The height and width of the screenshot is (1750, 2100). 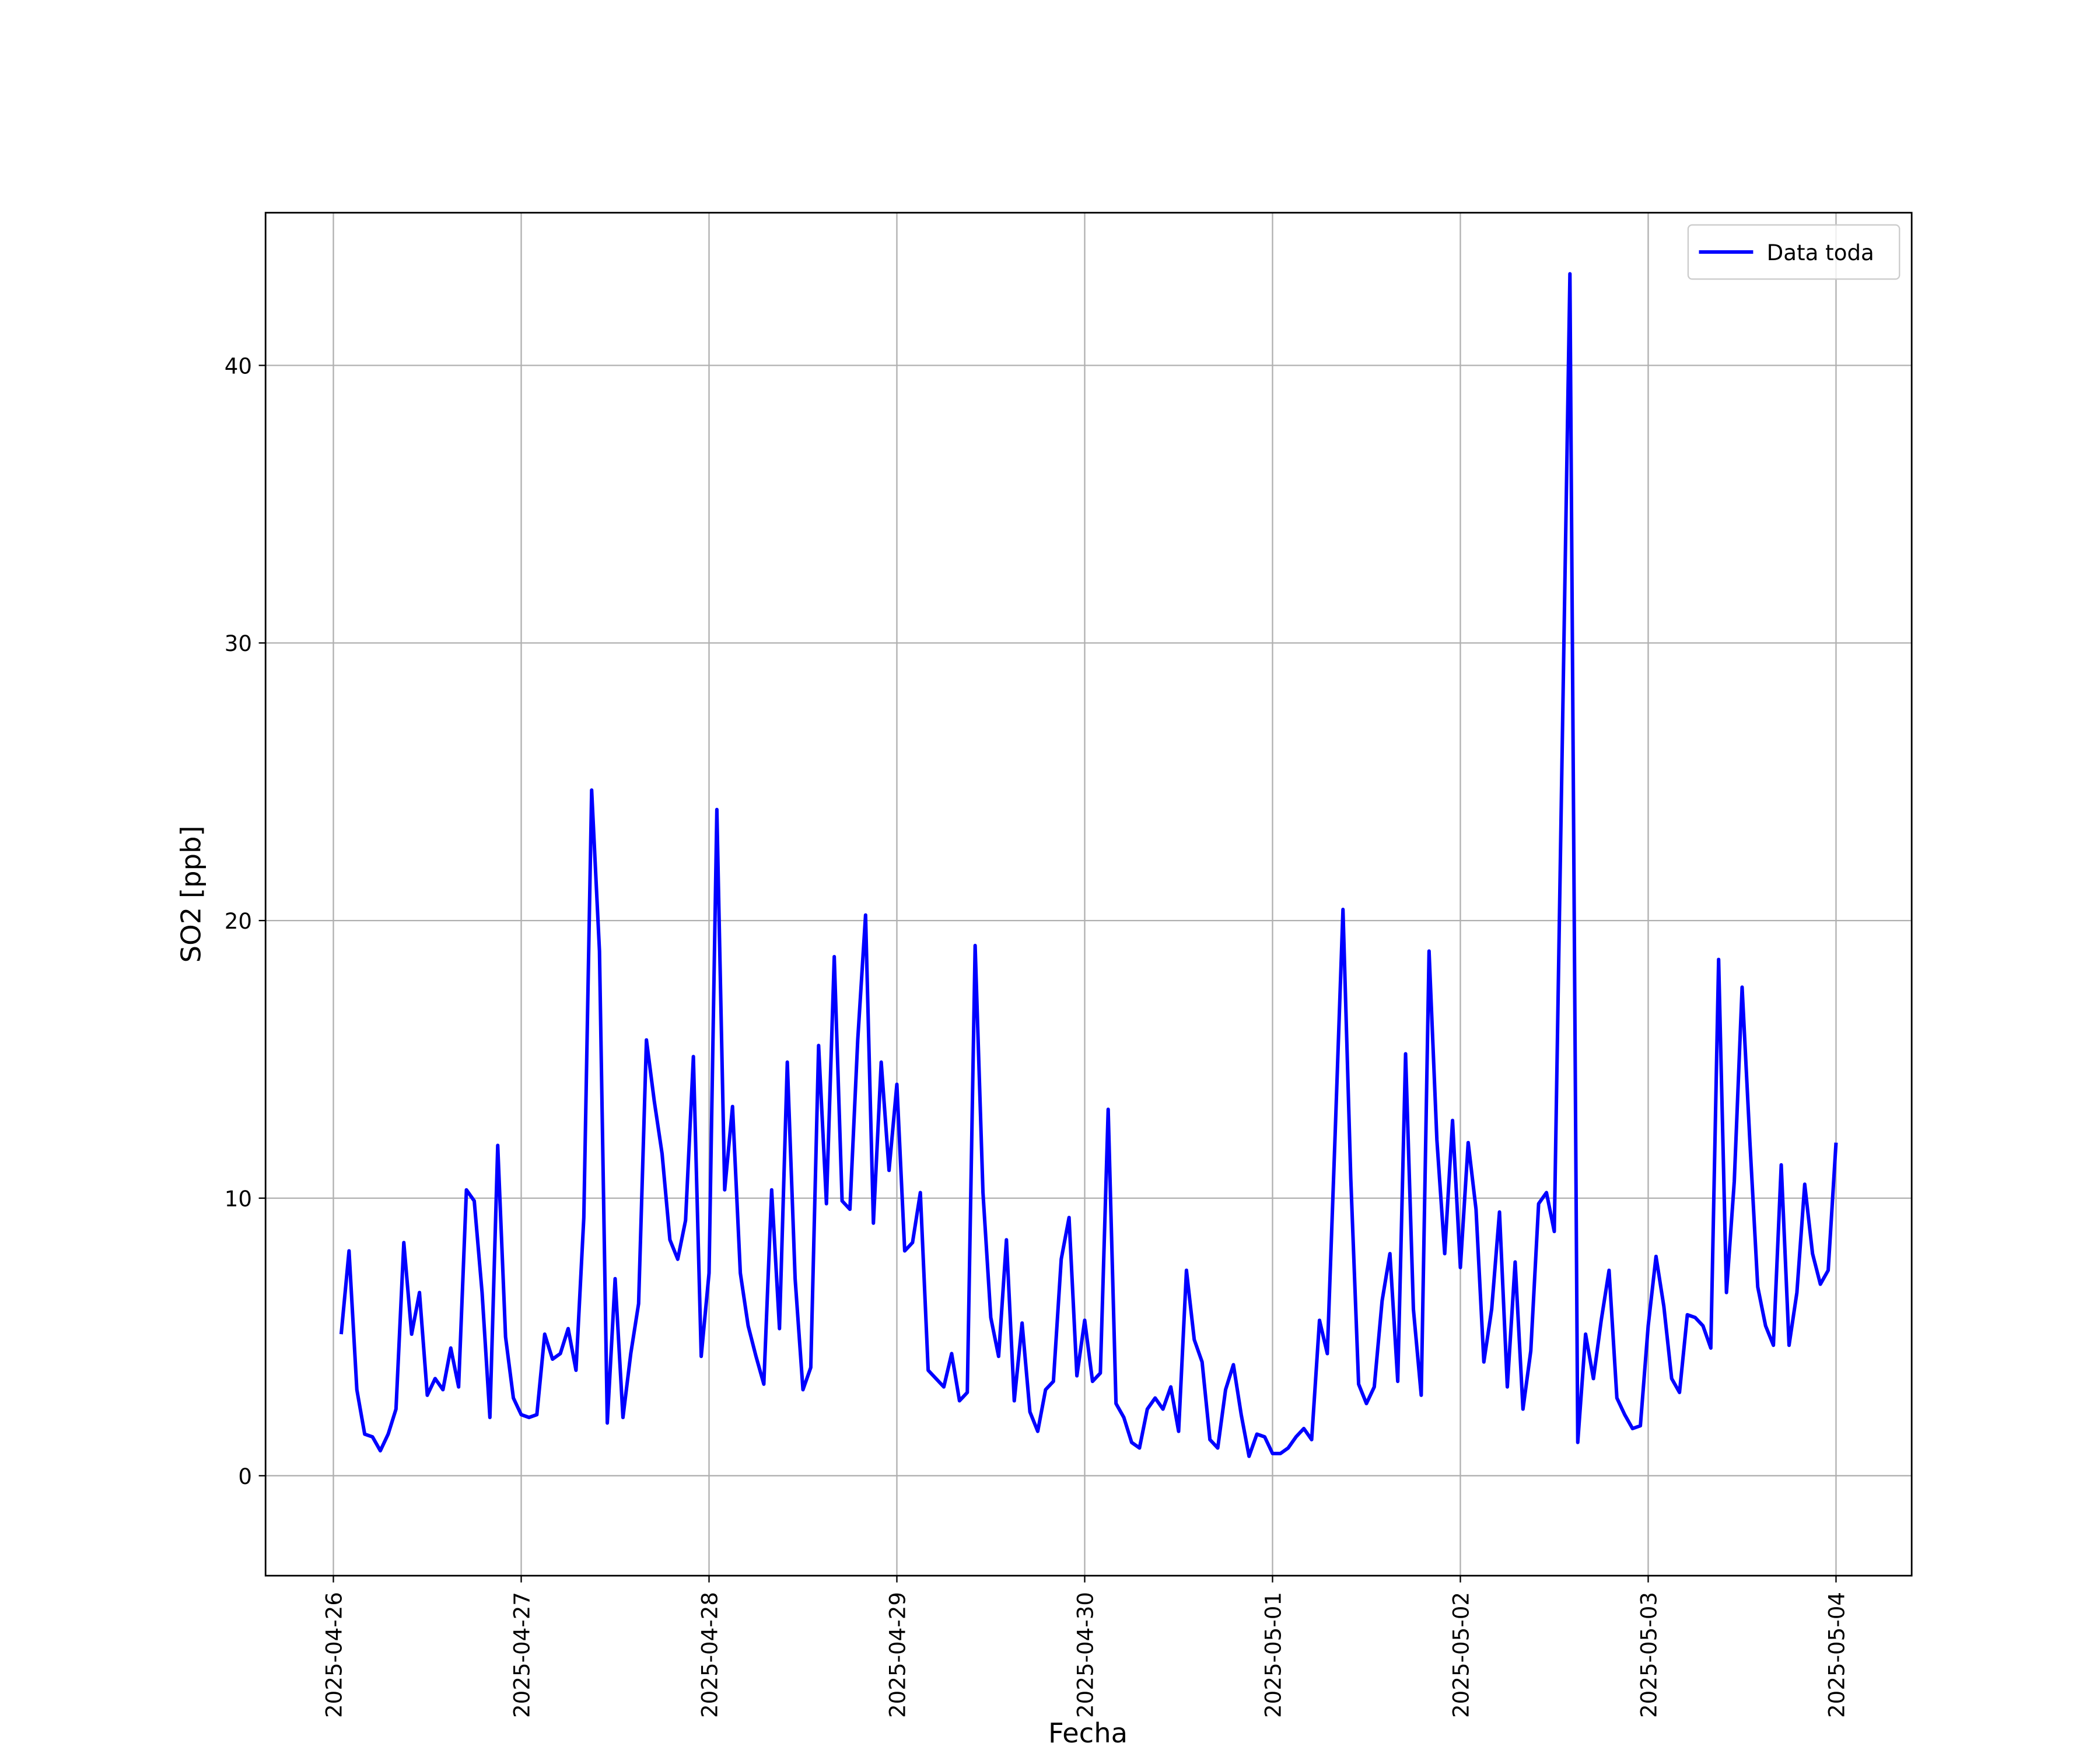 What do you see at coordinates (238, 643) in the screenshot?
I see `y-tick-label: 30` at bounding box center [238, 643].